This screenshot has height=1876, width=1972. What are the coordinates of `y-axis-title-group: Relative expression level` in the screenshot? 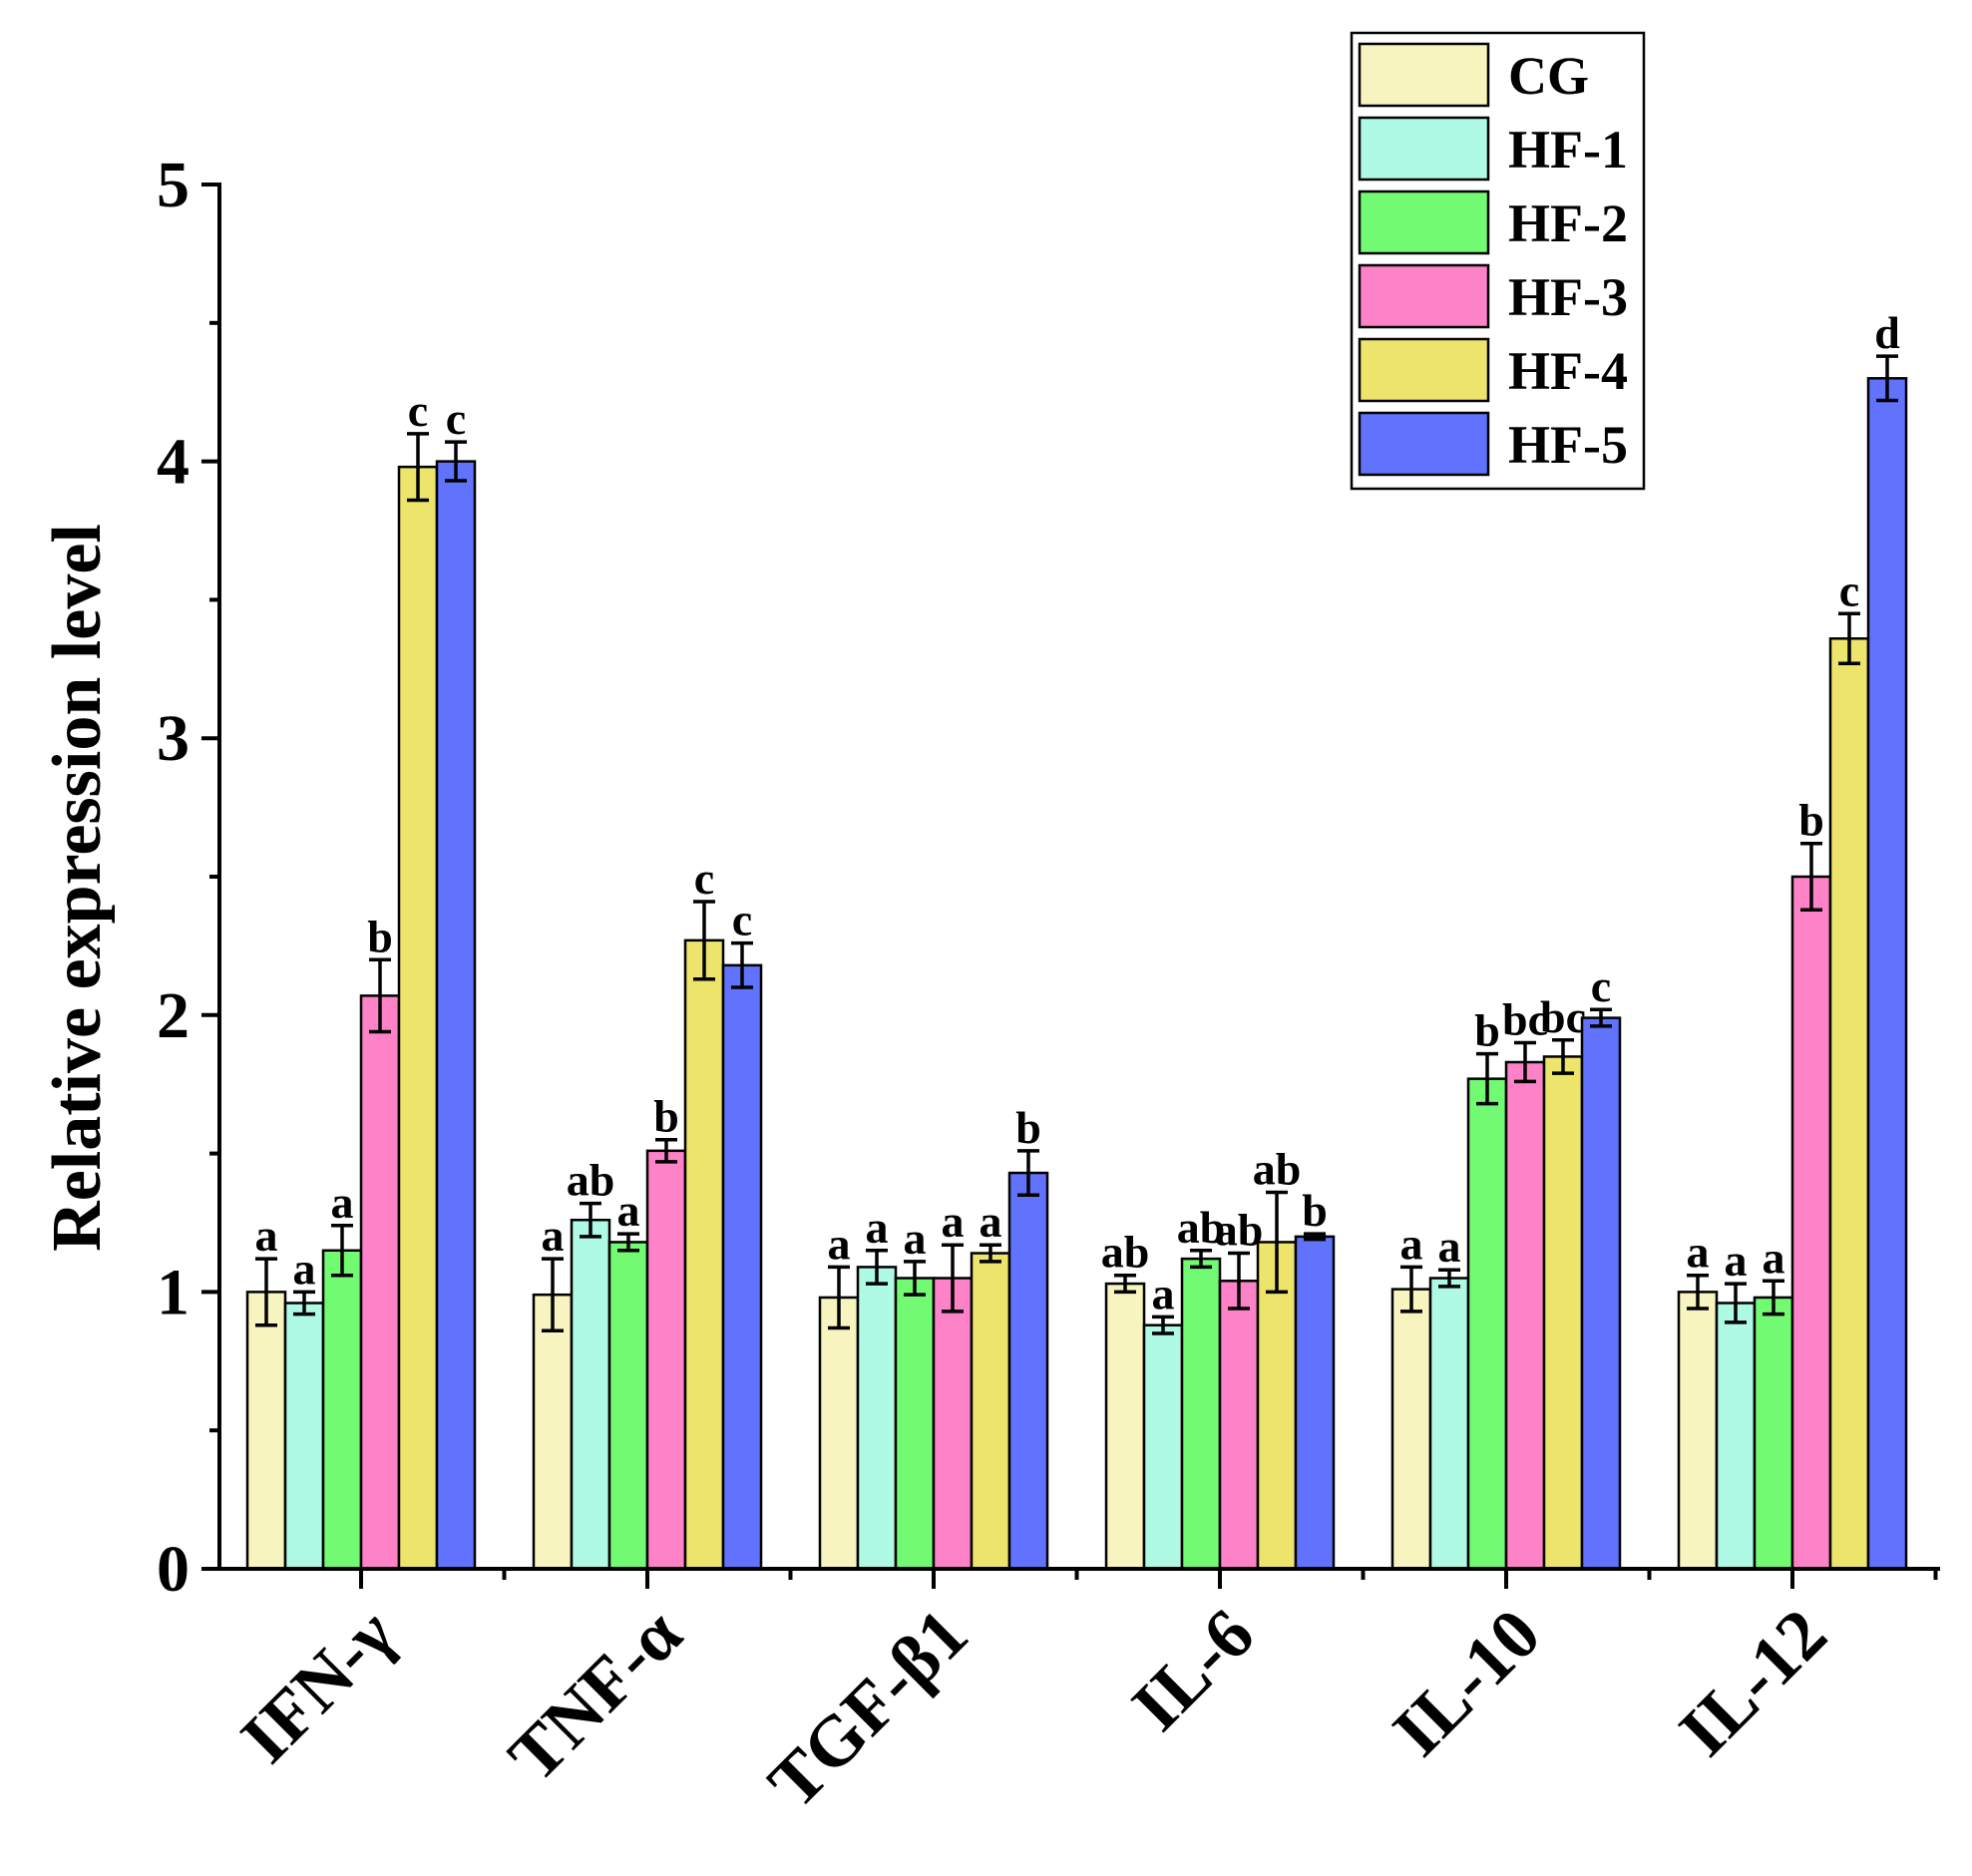 It's located at (78, 888).